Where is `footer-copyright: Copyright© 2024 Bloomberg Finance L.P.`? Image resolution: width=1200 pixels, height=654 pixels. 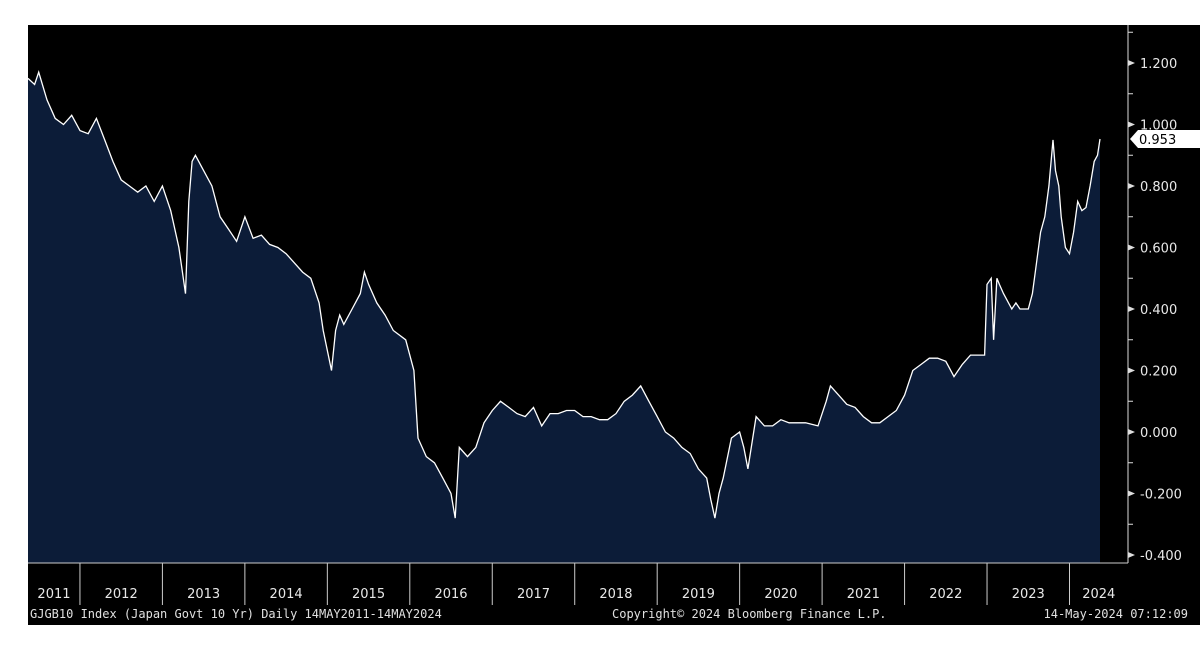
footer-copyright: Copyright© 2024 Bloomberg Finance L.P. is located at coordinates (749, 614).